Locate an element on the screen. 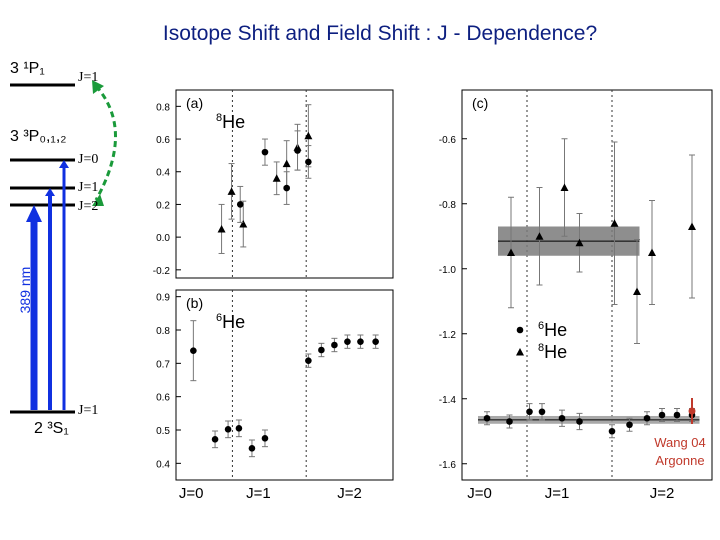 This screenshot has height=540, width=720. x-category-label-b-2: J=2 is located at coordinates (349, 493).